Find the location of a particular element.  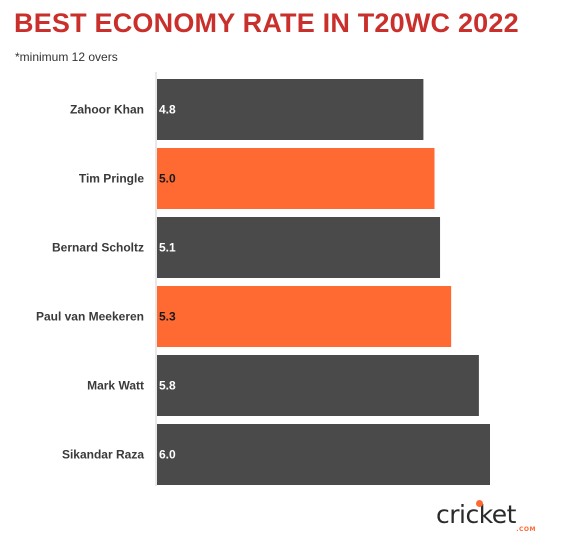

chart-title: BEST ECONOMY RATE IN T20WC 2022 is located at coordinates (266, 23).